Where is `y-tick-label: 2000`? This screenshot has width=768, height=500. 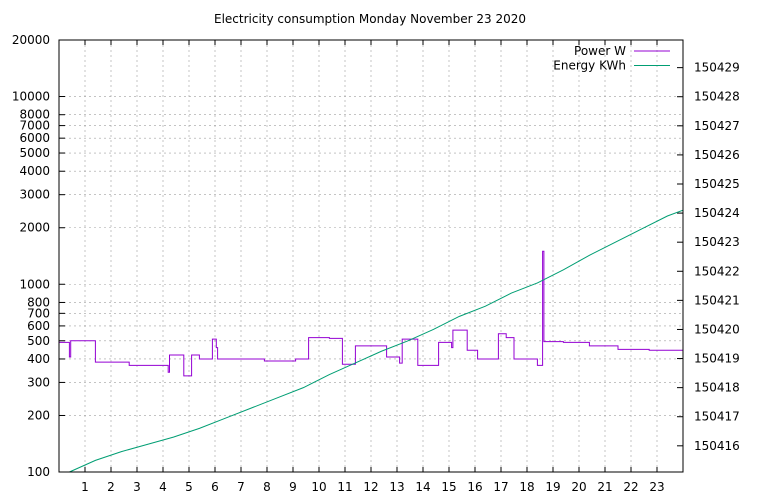
y-tick-label: 2000 is located at coordinates (34, 228).